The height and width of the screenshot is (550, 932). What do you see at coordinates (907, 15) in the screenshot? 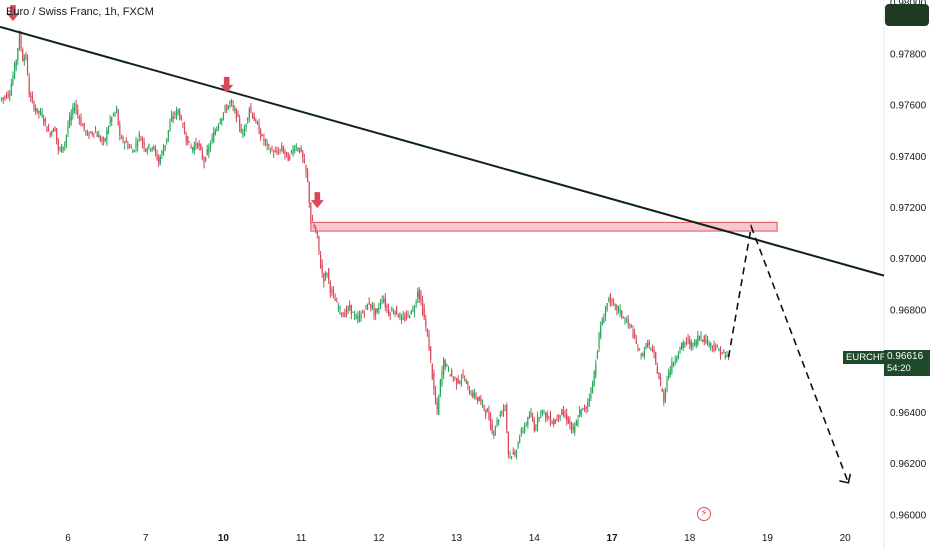
I see `top-right-box` at bounding box center [907, 15].